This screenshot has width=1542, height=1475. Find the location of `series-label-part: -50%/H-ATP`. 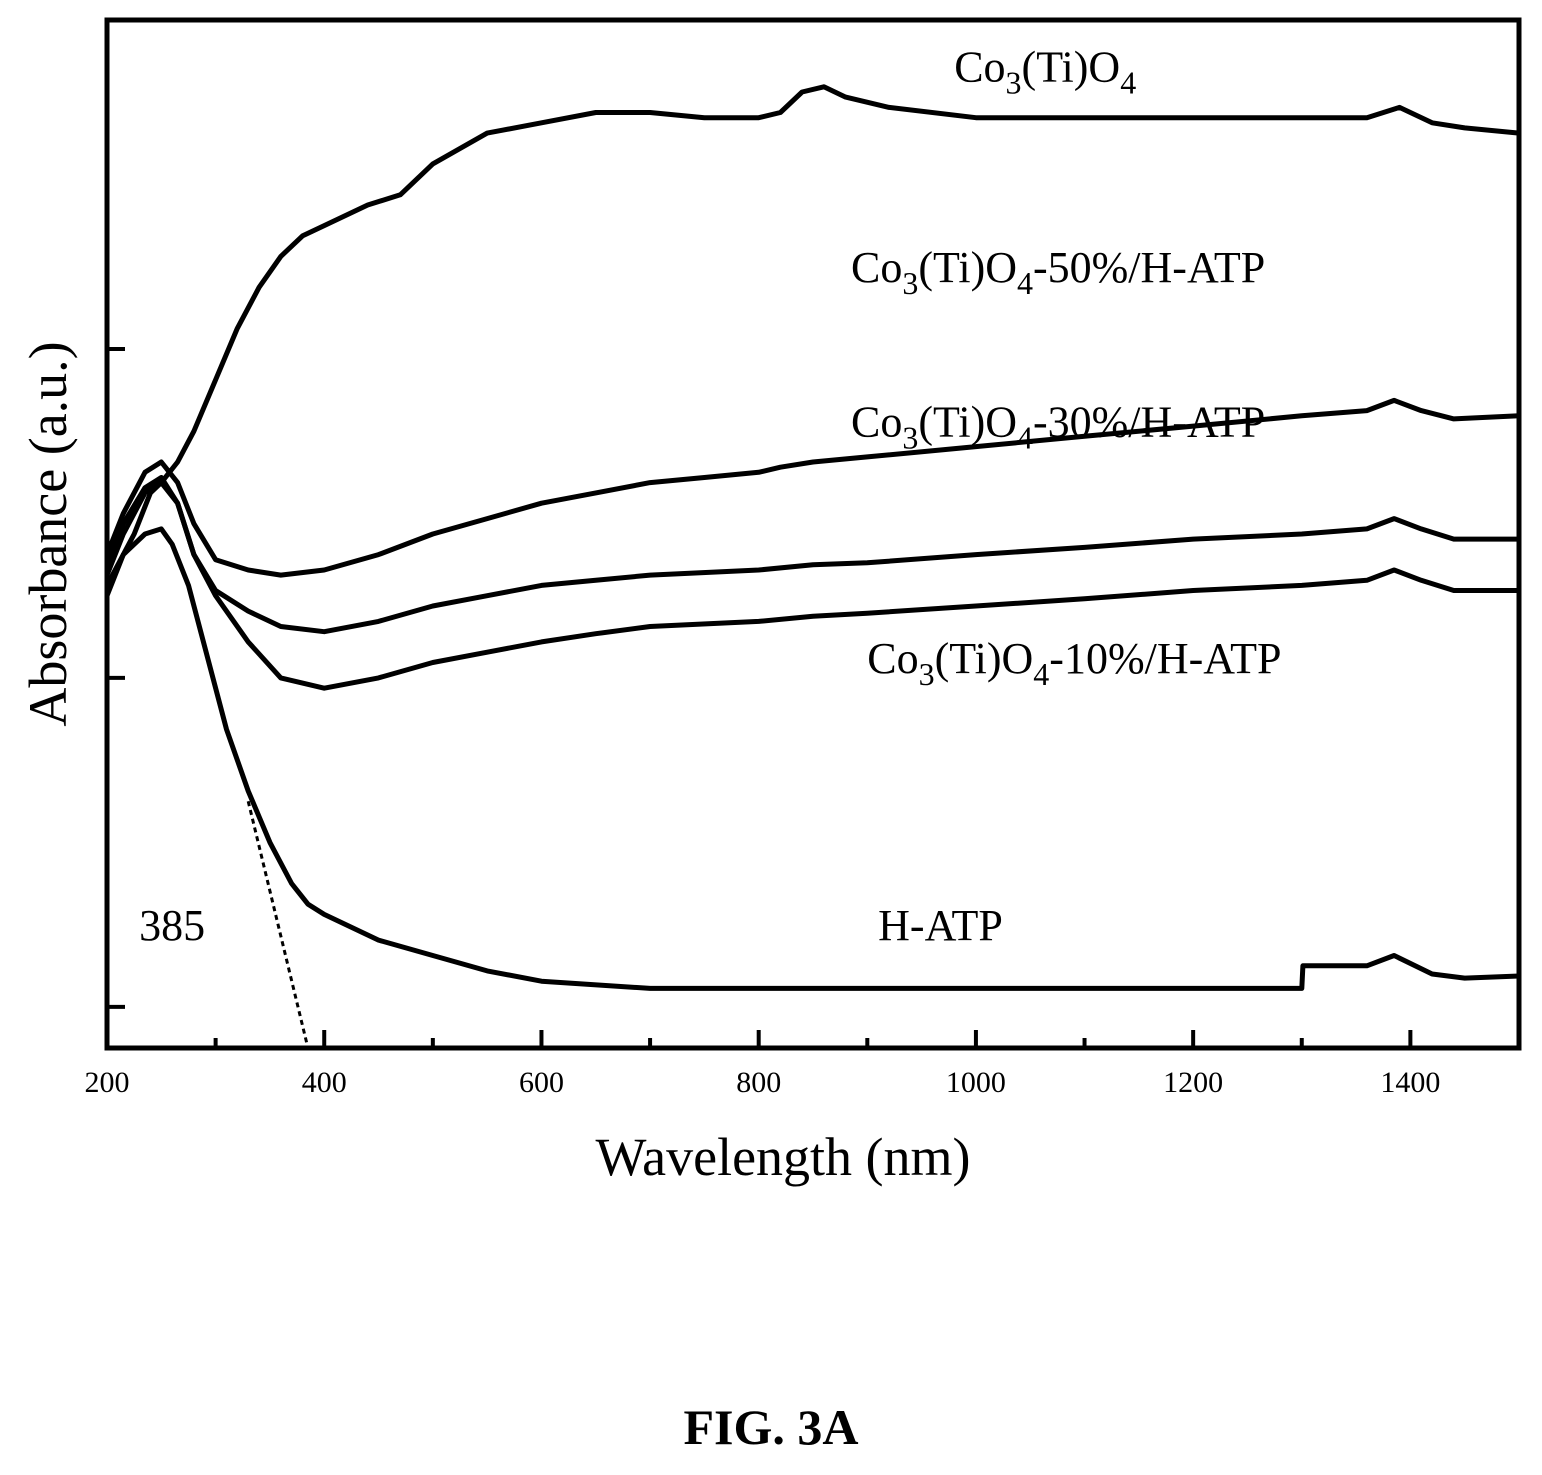

series-label-part: -50%/H-ATP is located at coordinates (1149, 267).